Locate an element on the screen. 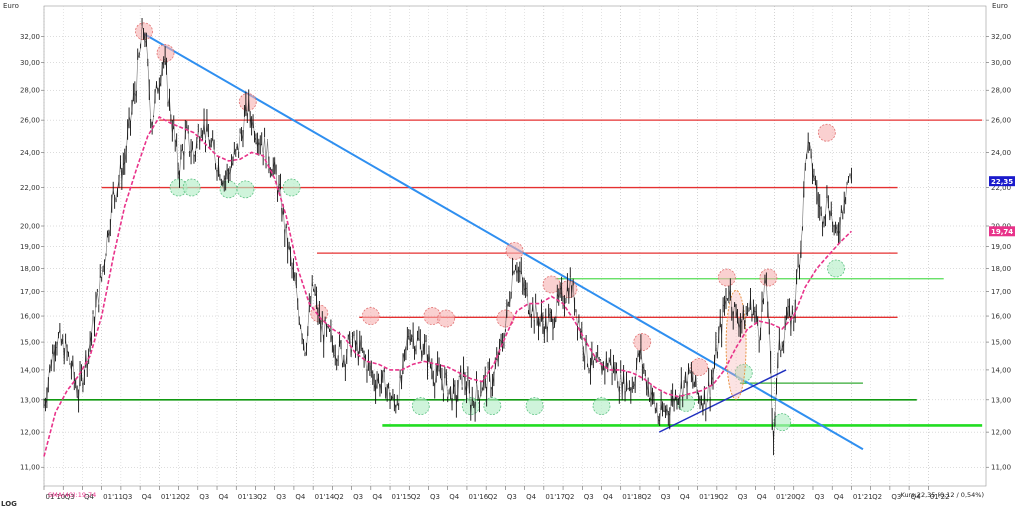  x-tick-label: 01'14 is located at coordinates (325, 497).